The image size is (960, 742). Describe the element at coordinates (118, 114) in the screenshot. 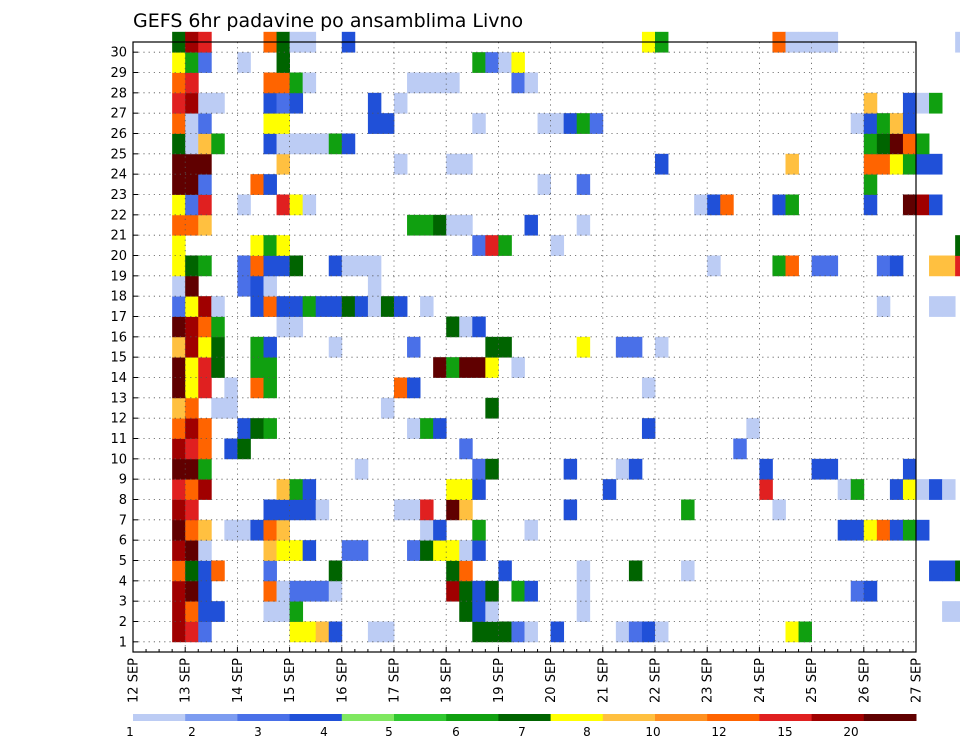

I see `y-tick-label: 27` at that location.